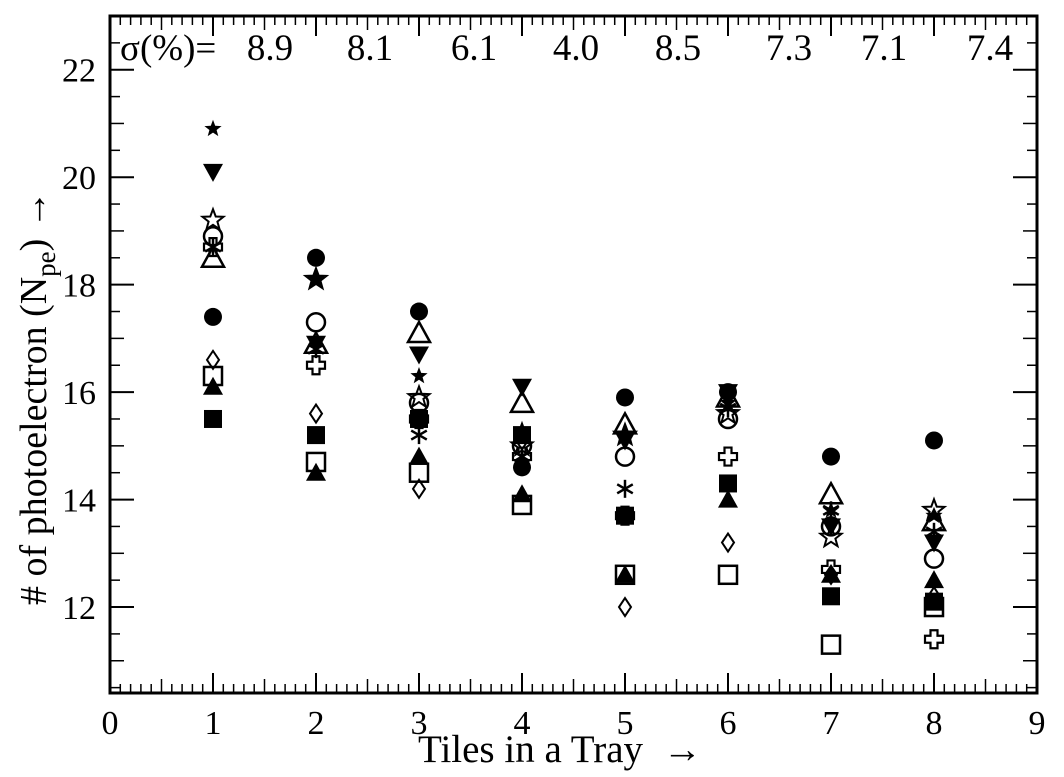  Describe the element at coordinates (37, 398) in the screenshot. I see `y-axis-label: # of photoelectron (Npe)→` at that location.